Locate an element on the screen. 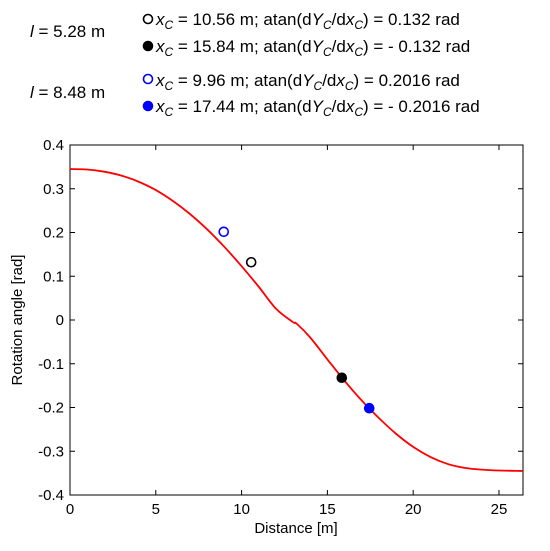 This screenshot has height=551, width=550. marker-points is located at coordinates (296, 320).